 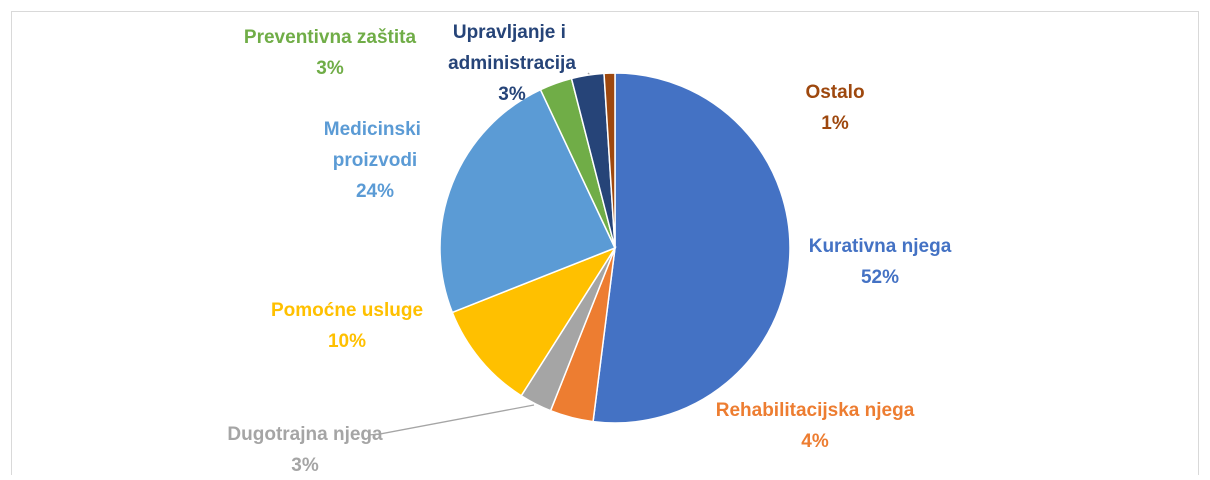 I want to click on value-label: 24%, so click(x=375, y=191).